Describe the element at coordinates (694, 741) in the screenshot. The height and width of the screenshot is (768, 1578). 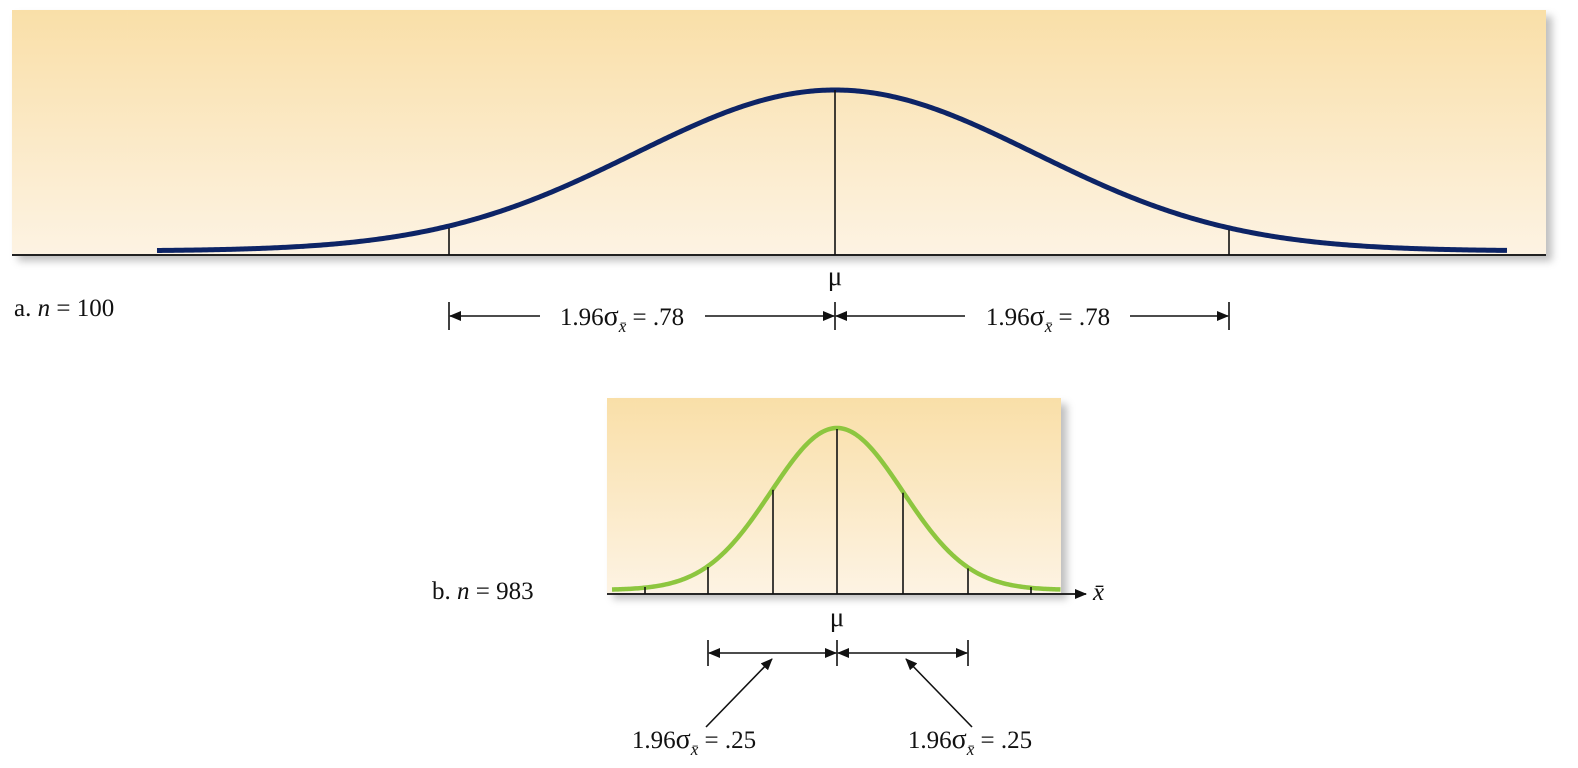
I see `panel-b-left-interval-label: 1.96σx̄ = .25` at that location.